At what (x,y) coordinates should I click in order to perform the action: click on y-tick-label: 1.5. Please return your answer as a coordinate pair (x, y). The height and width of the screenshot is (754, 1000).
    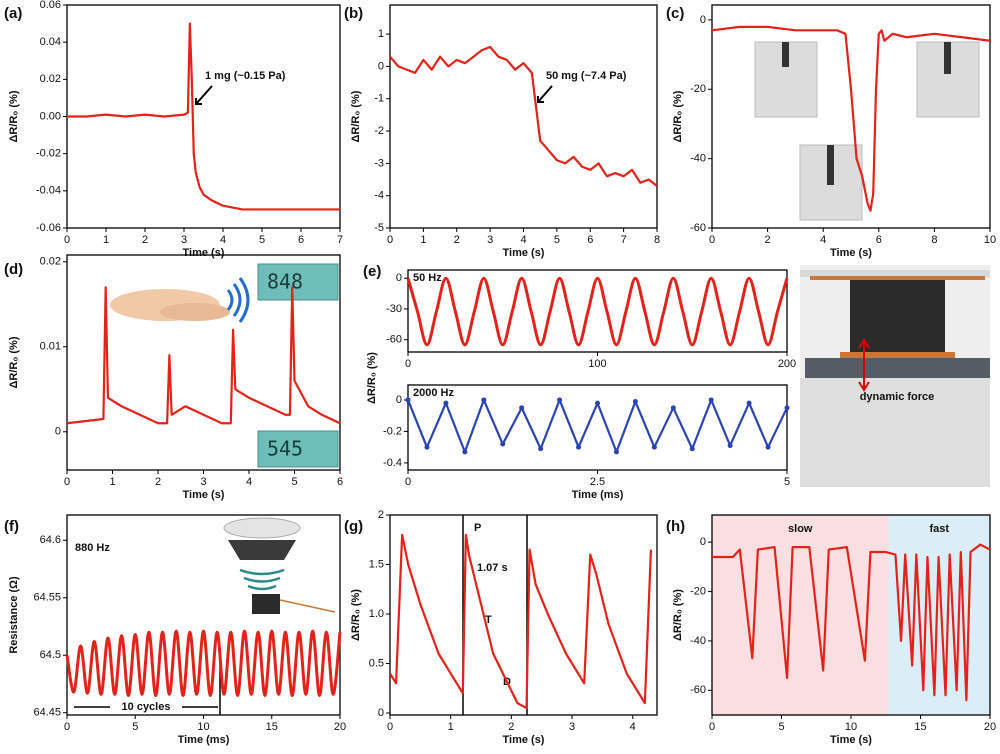
    Looking at the image, I should click on (376, 564).